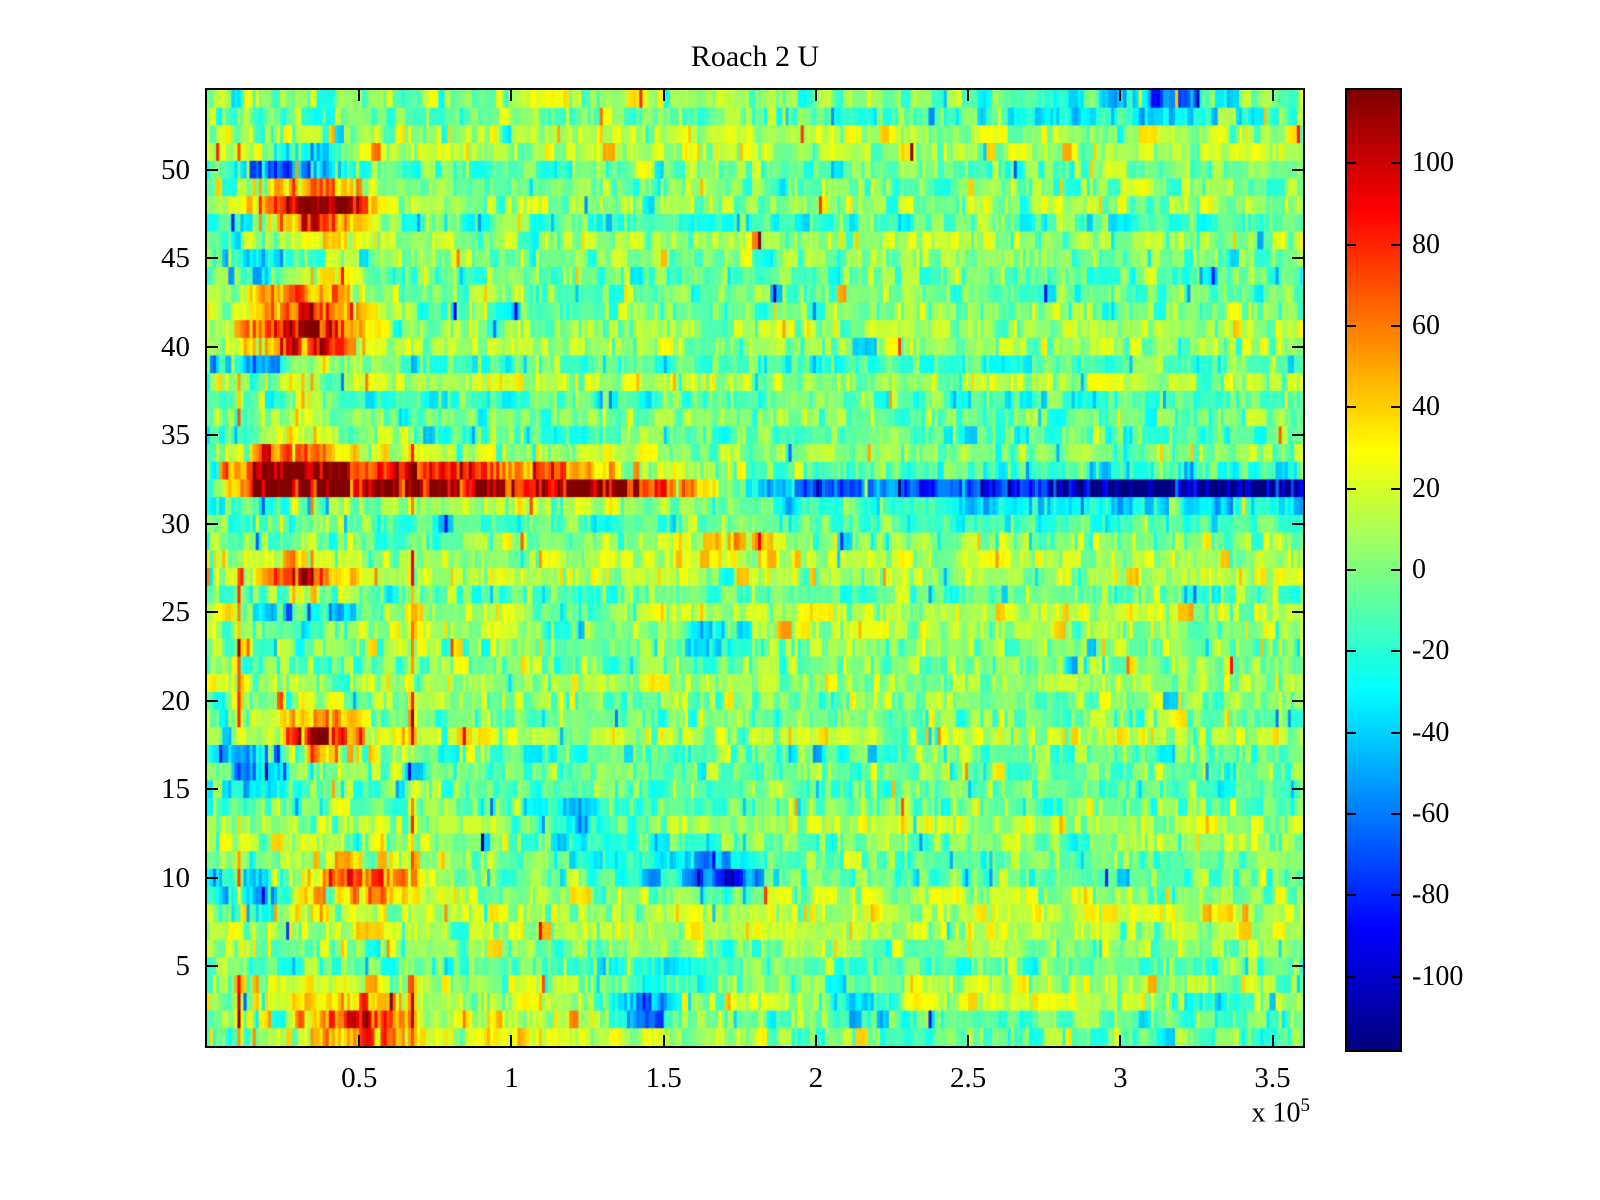 The height and width of the screenshot is (1200, 1600). Describe the element at coordinates (1276, 1113) in the screenshot. I see `multiplier-prefix: x 10` at that location.